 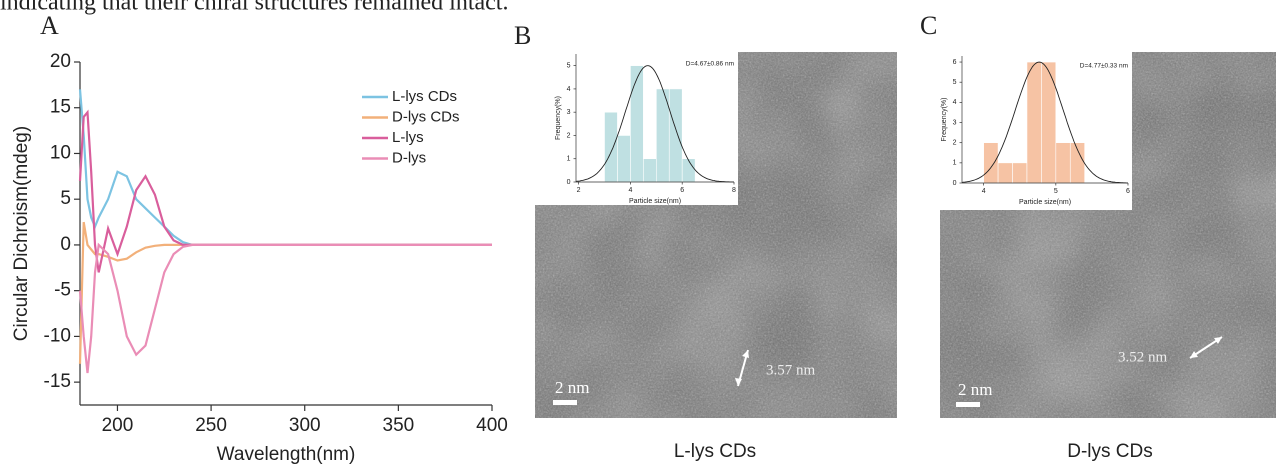 I want to click on legend-label: L-lys CDs, so click(x=424, y=96).